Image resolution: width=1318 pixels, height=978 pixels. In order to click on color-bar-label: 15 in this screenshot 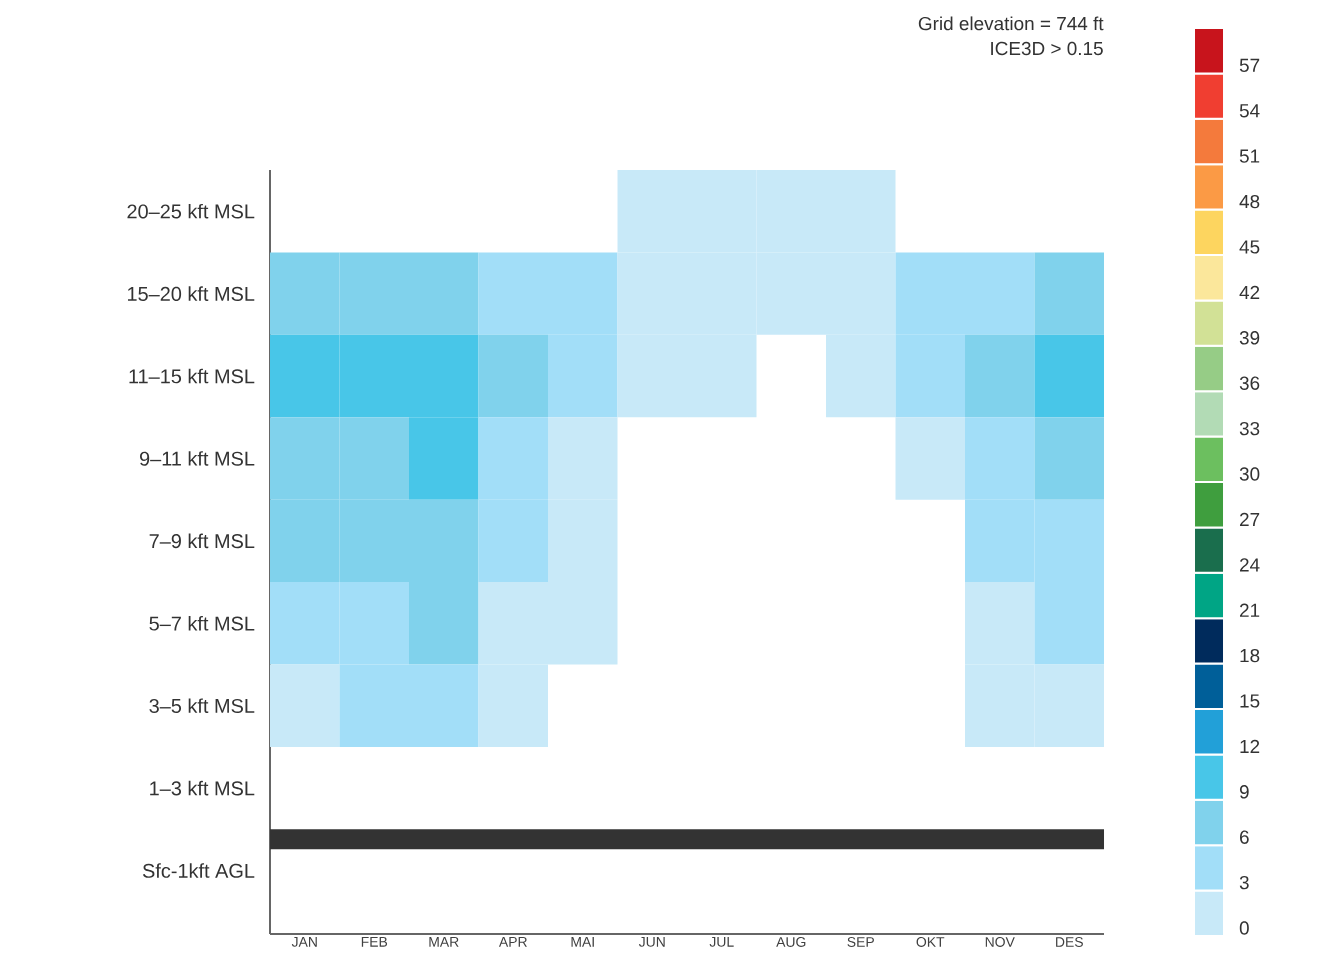, I will do `click(1250, 701)`.